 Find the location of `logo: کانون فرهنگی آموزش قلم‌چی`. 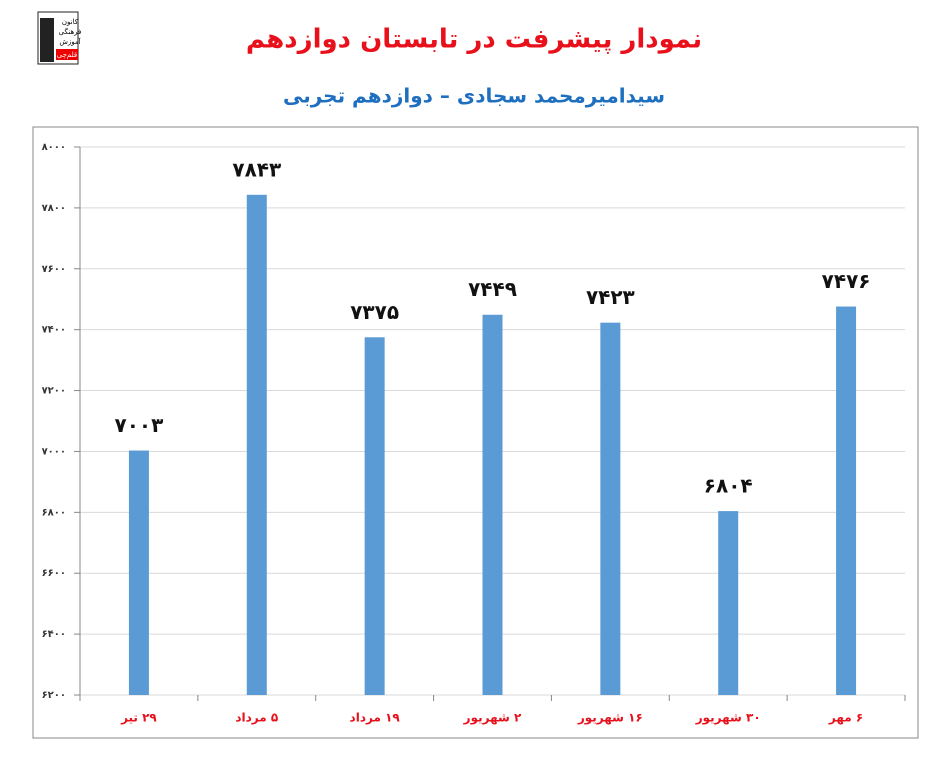

logo: کانون فرهنگی آموزش قلم‌چی is located at coordinates (59, 38).